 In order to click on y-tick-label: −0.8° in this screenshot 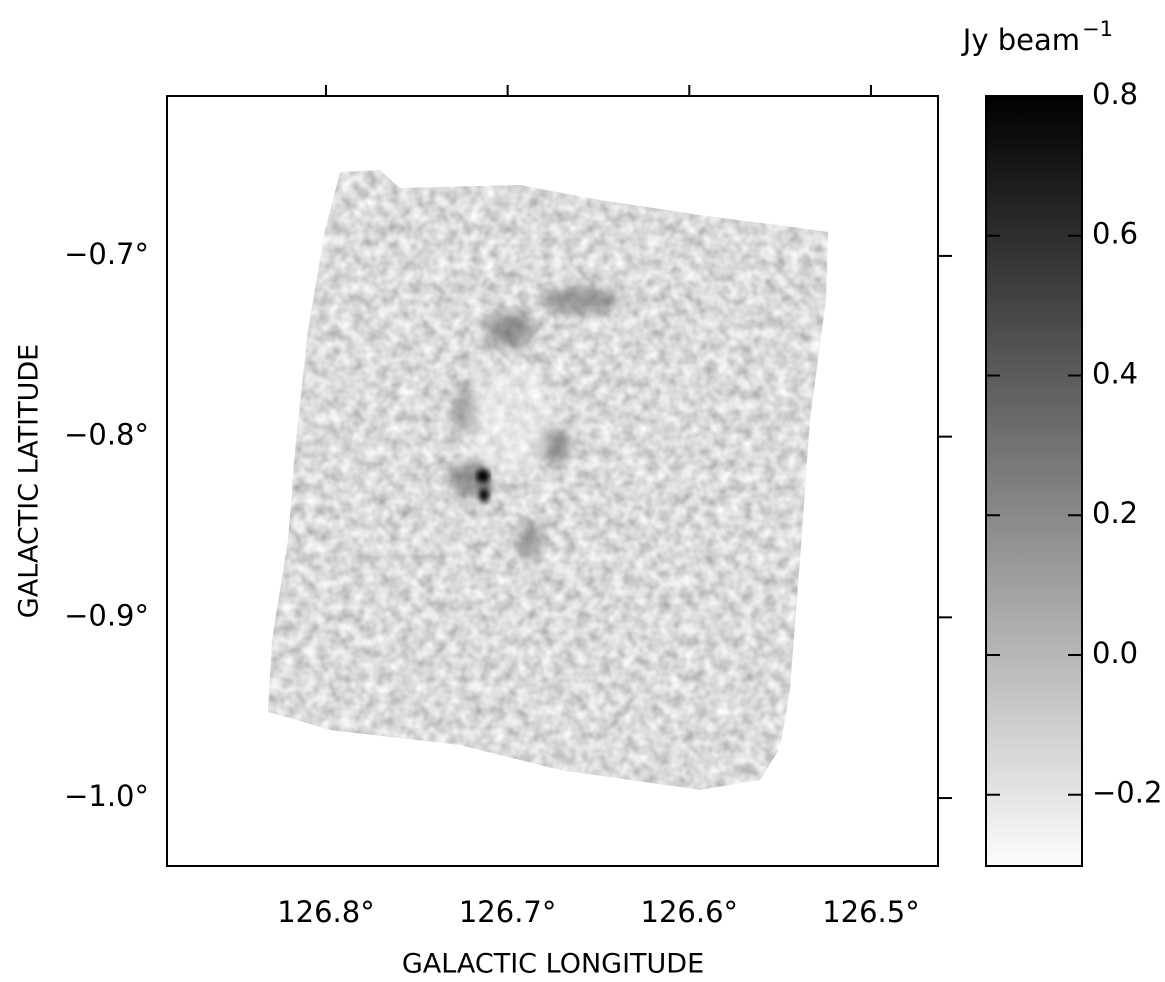, I will do `click(106, 435)`.